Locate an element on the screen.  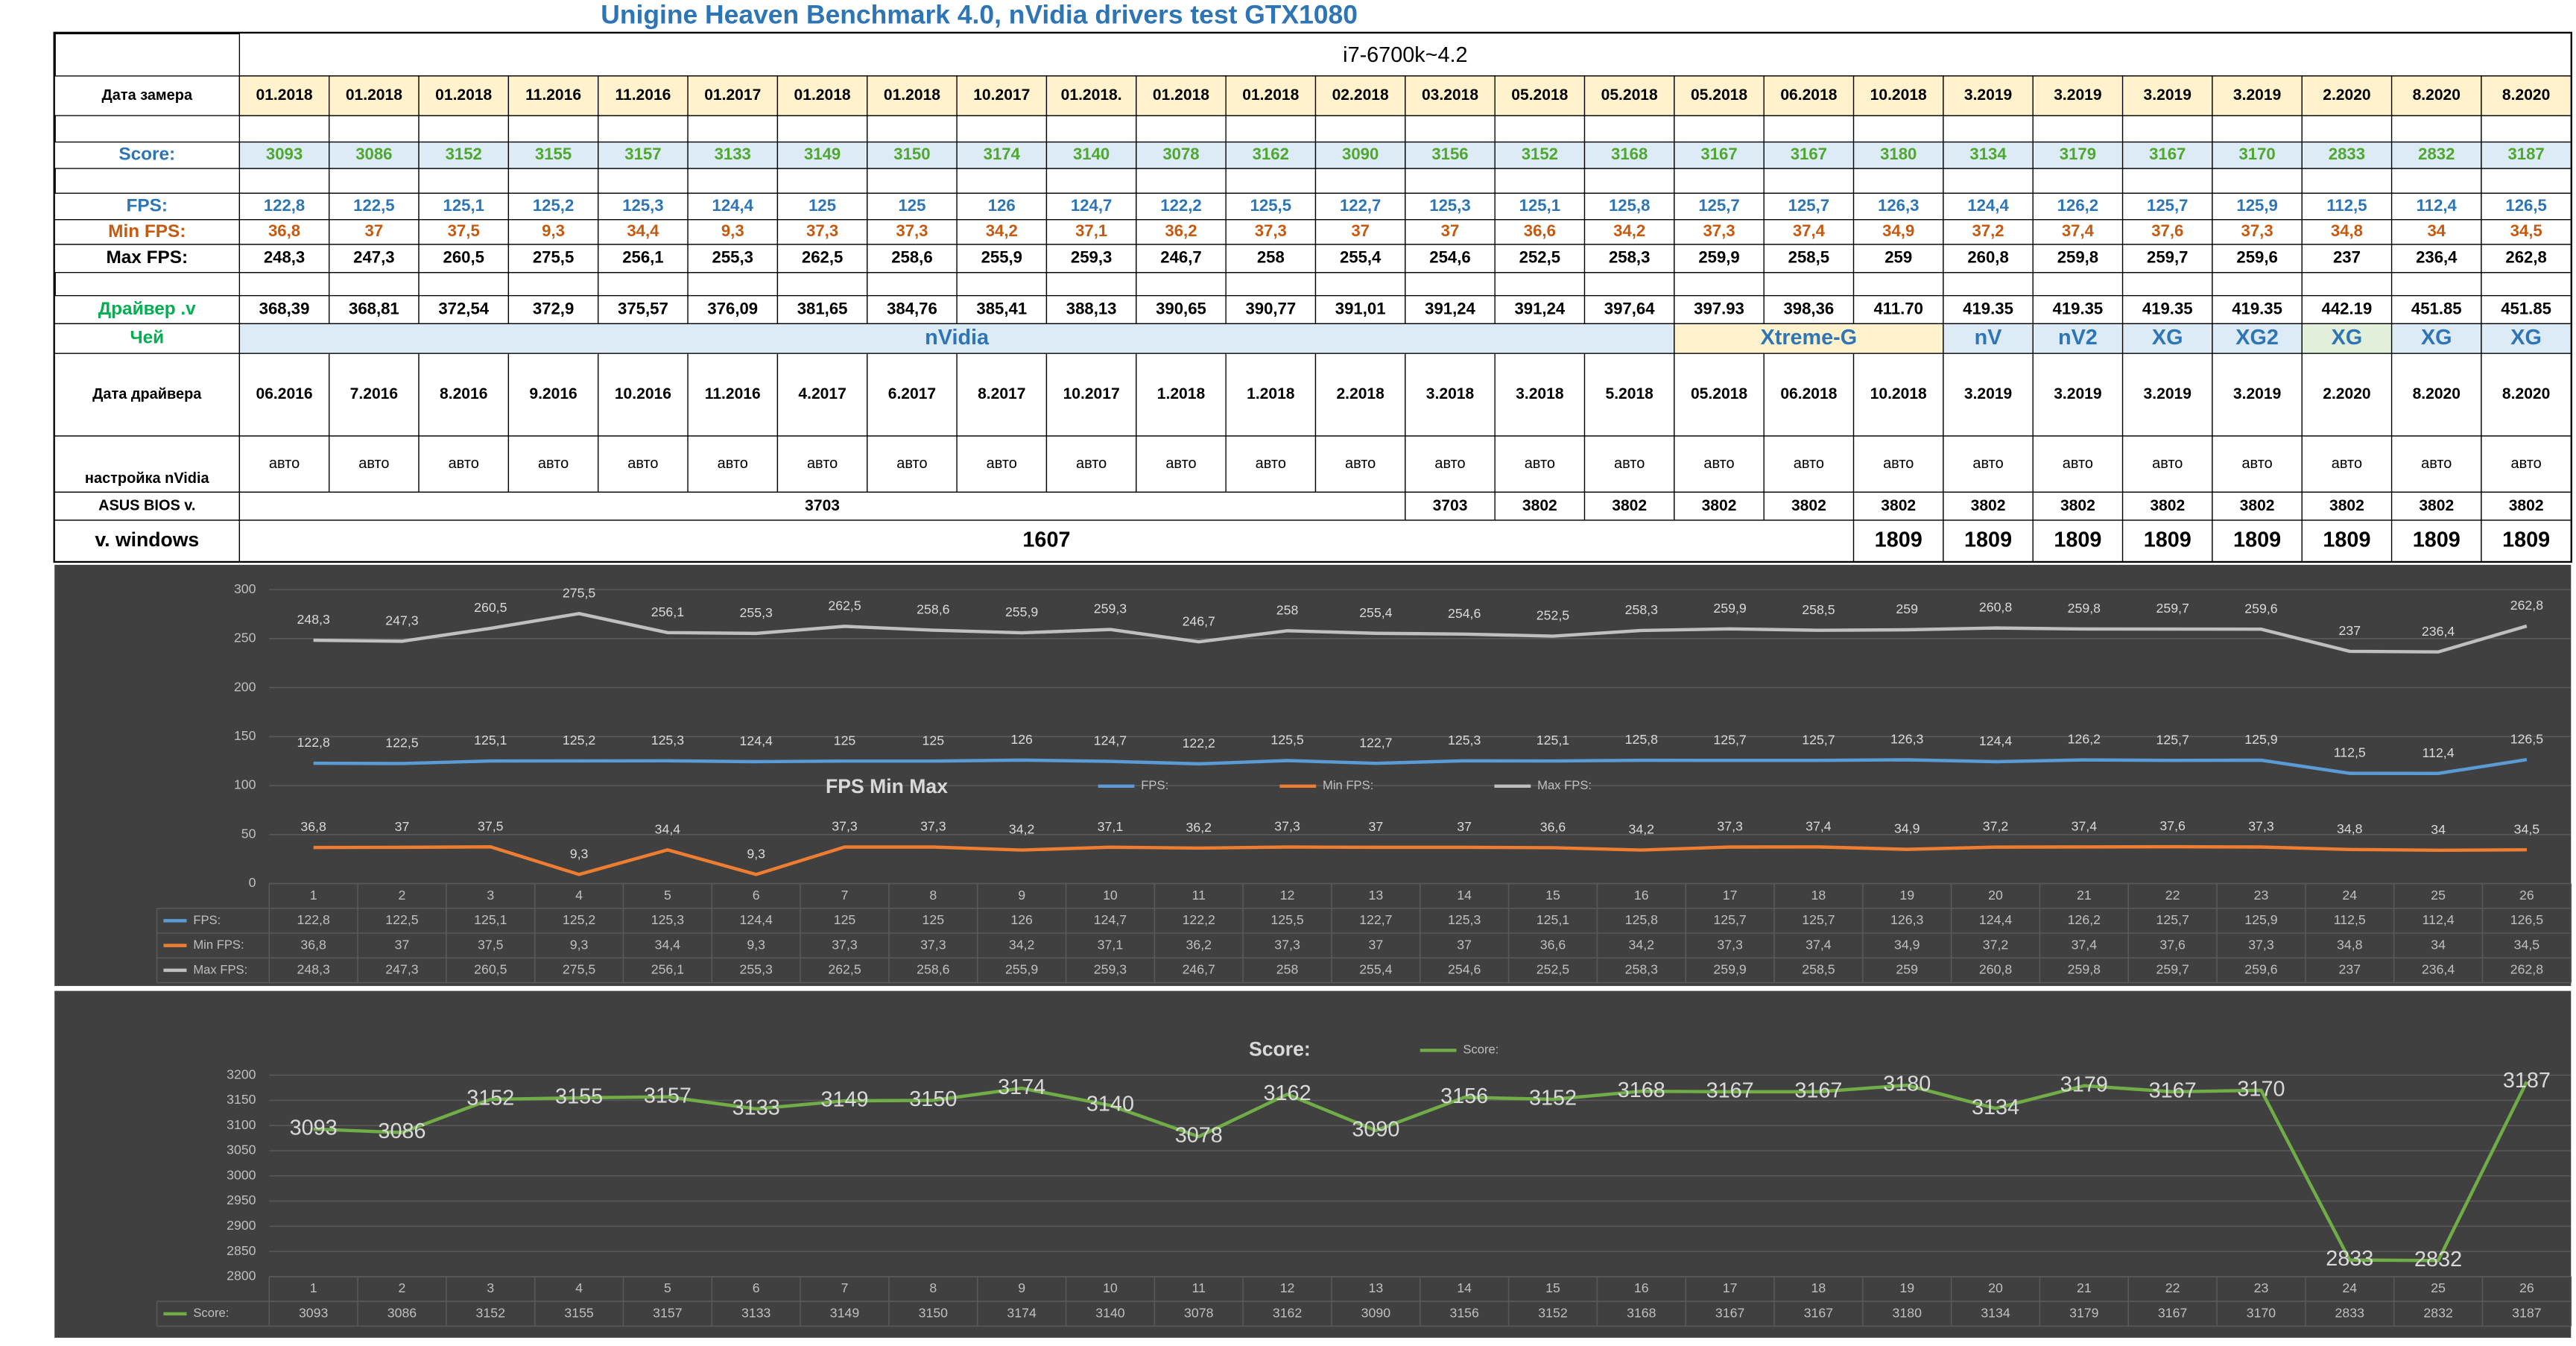
data-label: 122,8 is located at coordinates (313, 742).